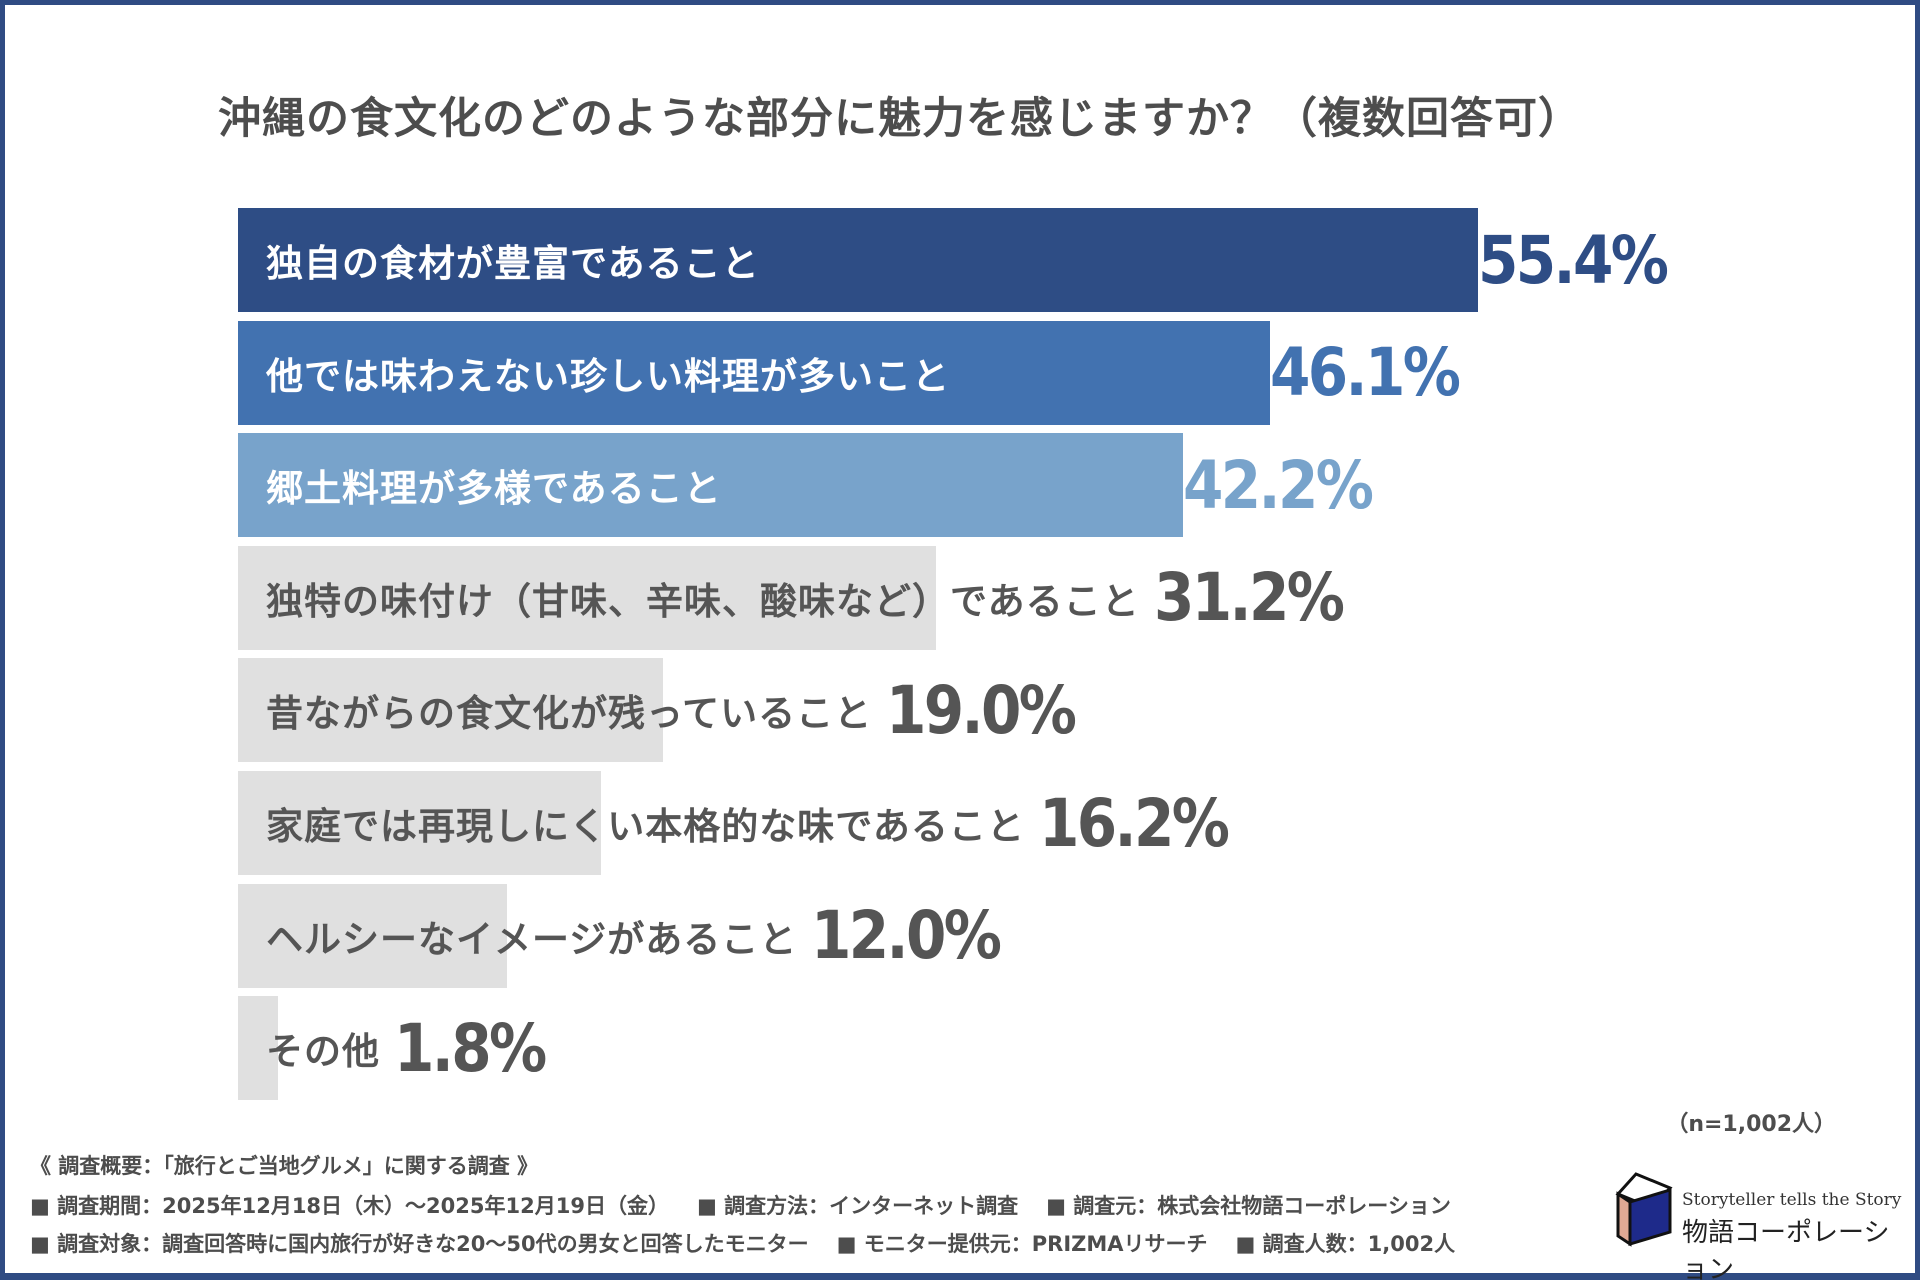 This screenshot has height=1286, width=1920. I want to click on logo-tagline: Storyteller tells the Story, so click(1792, 1200).